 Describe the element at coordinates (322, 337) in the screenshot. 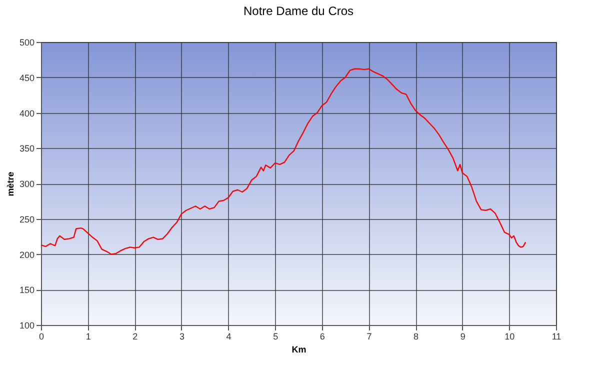

I see `x-tick-label: 6` at that location.